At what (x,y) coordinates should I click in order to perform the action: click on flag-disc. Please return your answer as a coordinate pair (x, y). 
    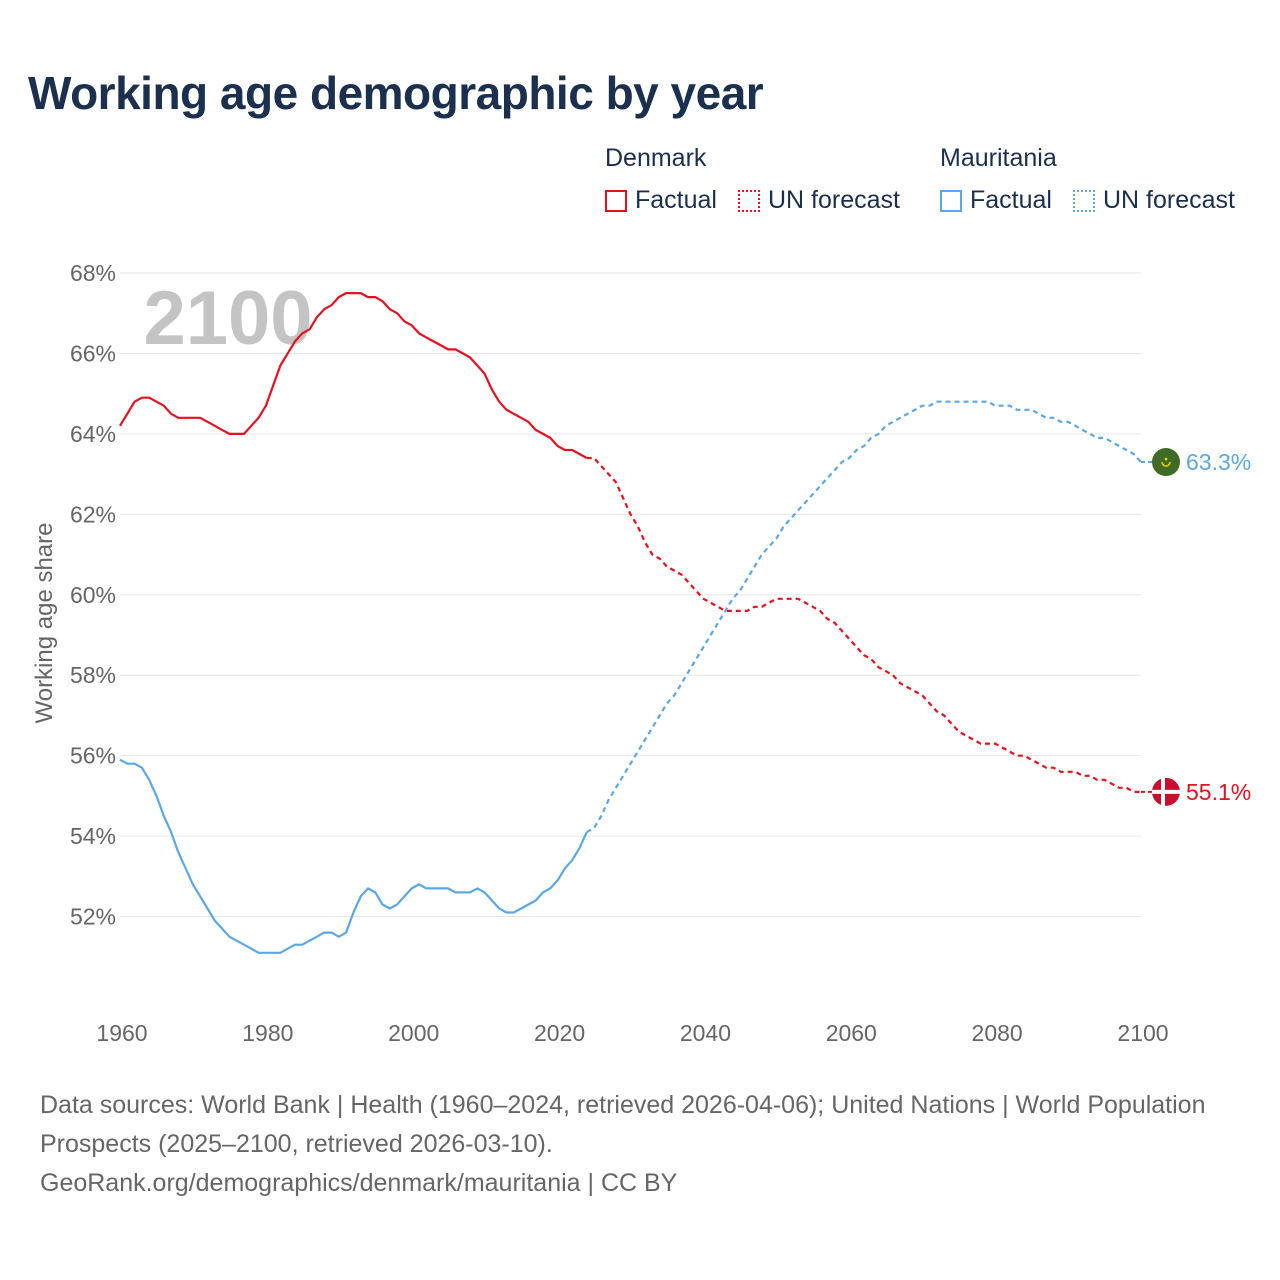
    Looking at the image, I should click on (1166, 462).